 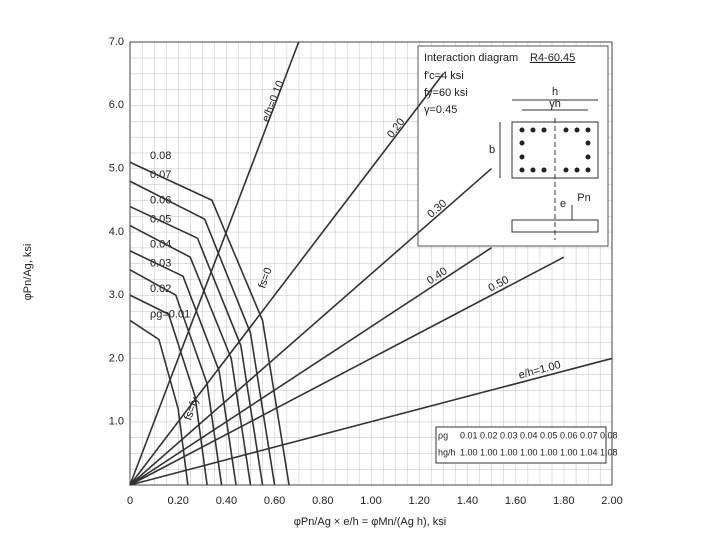 I want to click on y-tick-label: 7.0, so click(x=116, y=42).